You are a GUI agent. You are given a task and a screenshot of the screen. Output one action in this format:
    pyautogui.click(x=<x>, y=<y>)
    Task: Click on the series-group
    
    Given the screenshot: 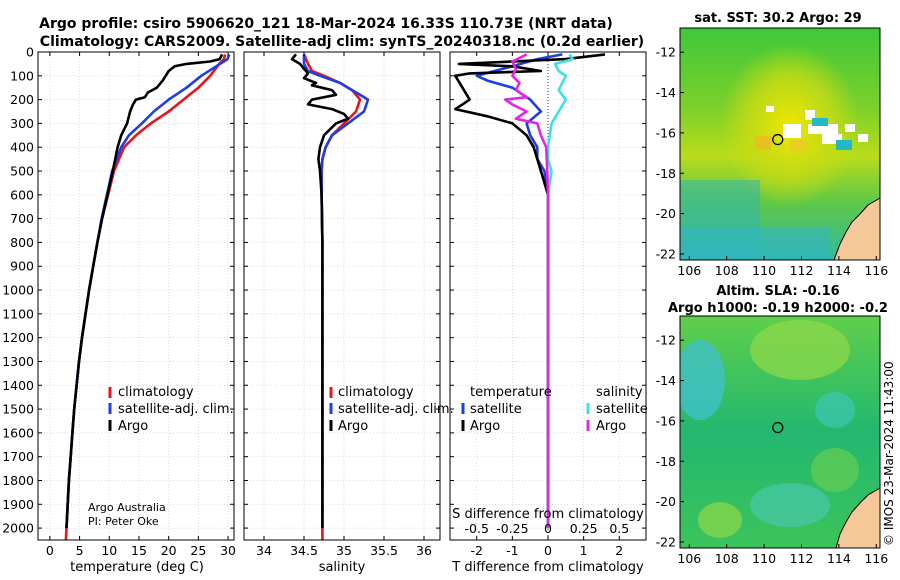 What is the action you would take?
    pyautogui.click(x=330, y=296)
    